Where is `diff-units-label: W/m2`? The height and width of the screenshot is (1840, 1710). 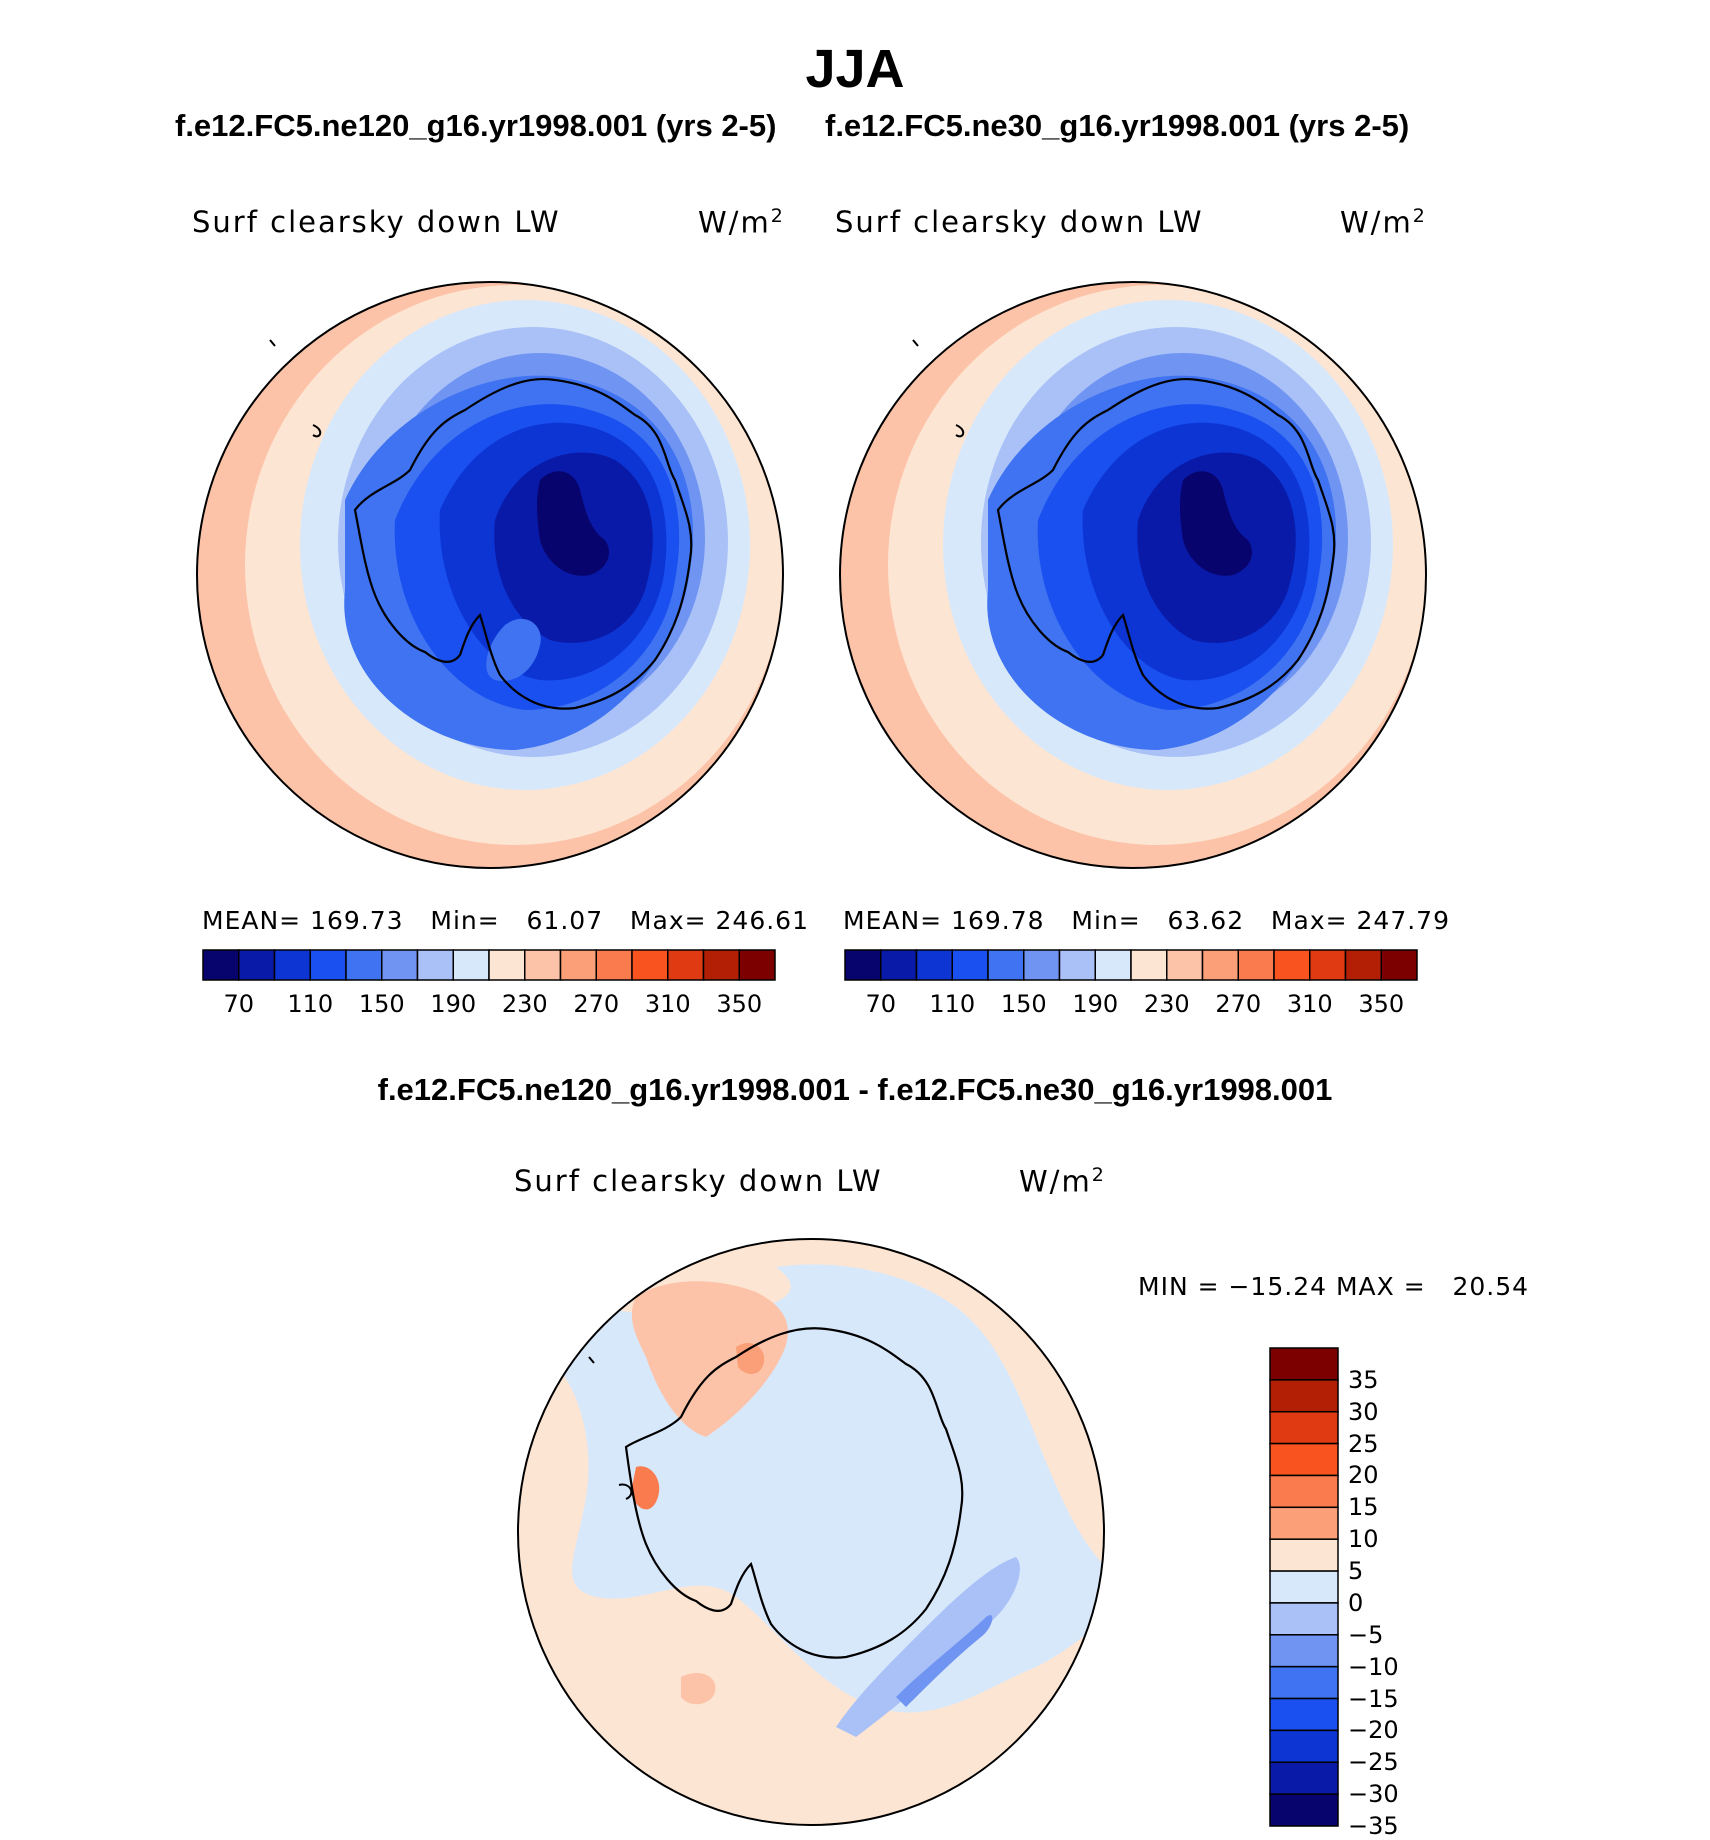
diff-units-label: W/m2 is located at coordinates (1062, 1181).